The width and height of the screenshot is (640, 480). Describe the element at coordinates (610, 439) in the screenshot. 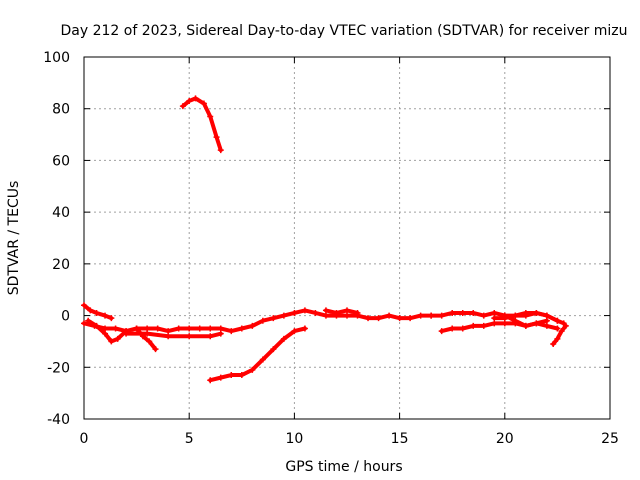

I see `x-tick-label: 25` at that location.